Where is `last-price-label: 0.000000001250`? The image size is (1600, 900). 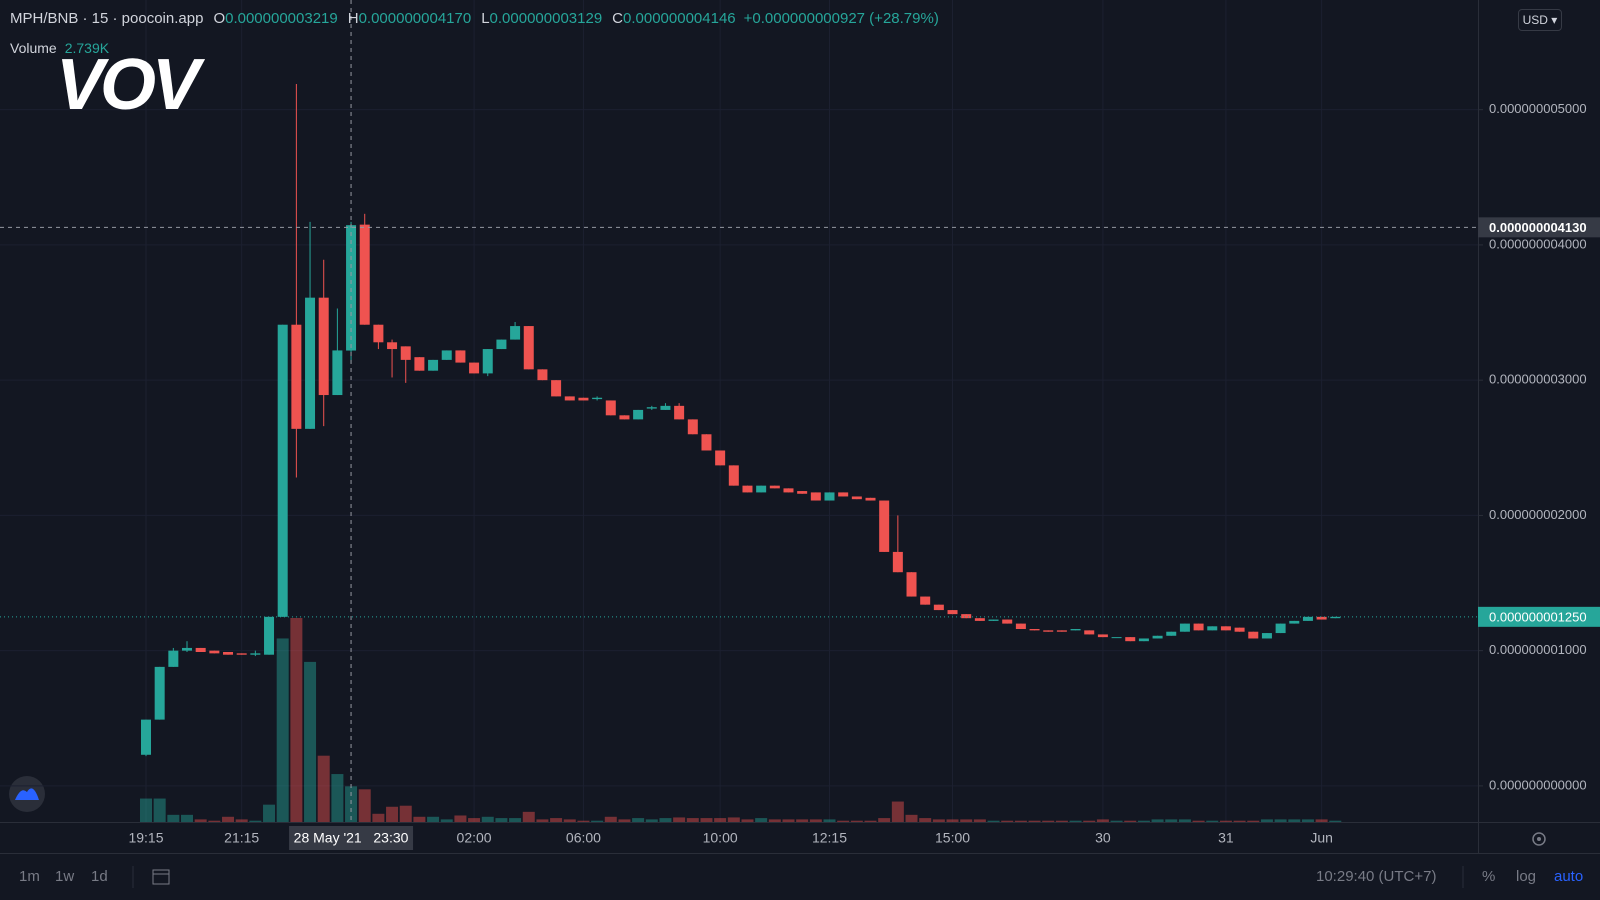
last-price-label: 0.000000001250 is located at coordinates (1538, 616).